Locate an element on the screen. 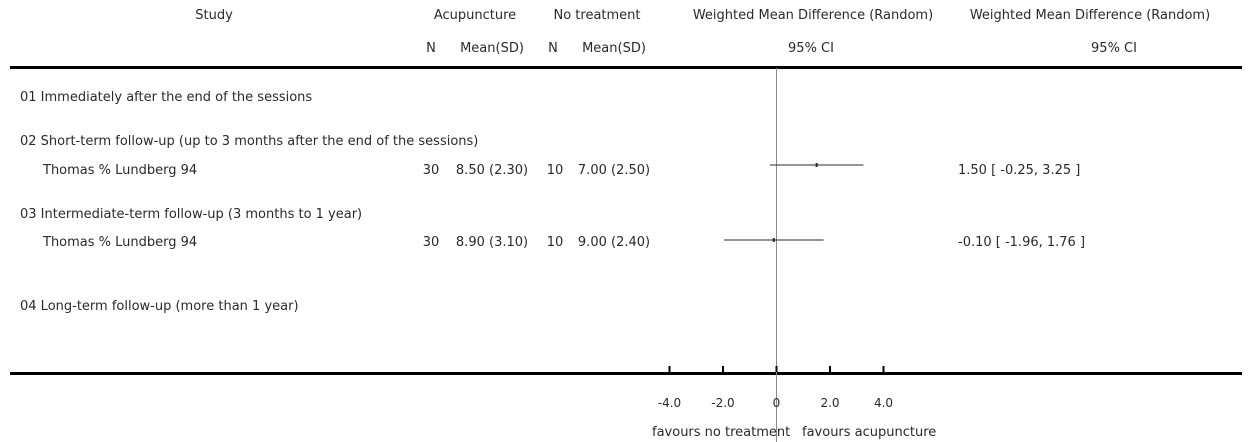 Image resolution: width=1252 pixels, height=442 pixels. axis-tick-label: -2.0 is located at coordinates (722, 403).